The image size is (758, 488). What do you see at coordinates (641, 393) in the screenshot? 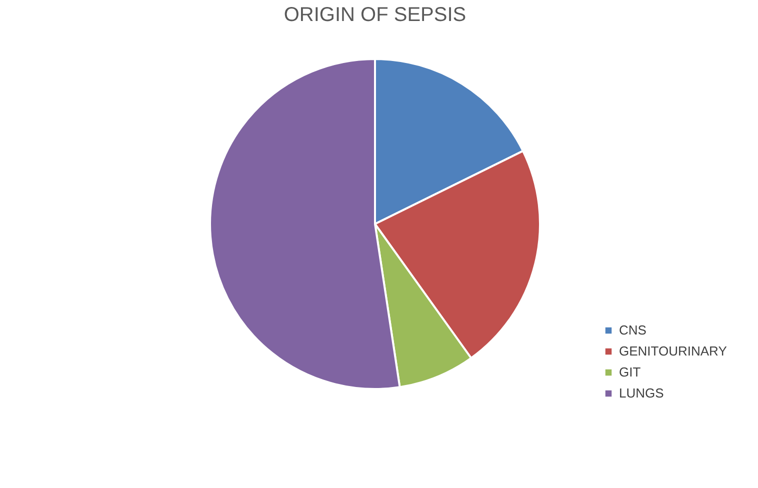
I see `legend-label: LUNGS` at bounding box center [641, 393].